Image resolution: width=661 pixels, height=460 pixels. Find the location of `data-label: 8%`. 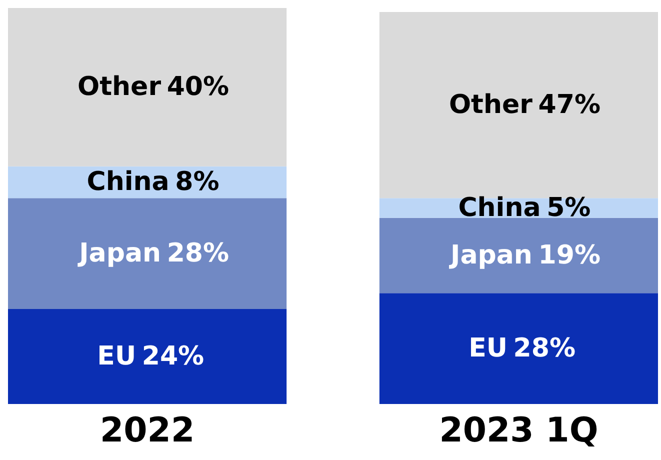

data-label: 8% is located at coordinates (197, 182).